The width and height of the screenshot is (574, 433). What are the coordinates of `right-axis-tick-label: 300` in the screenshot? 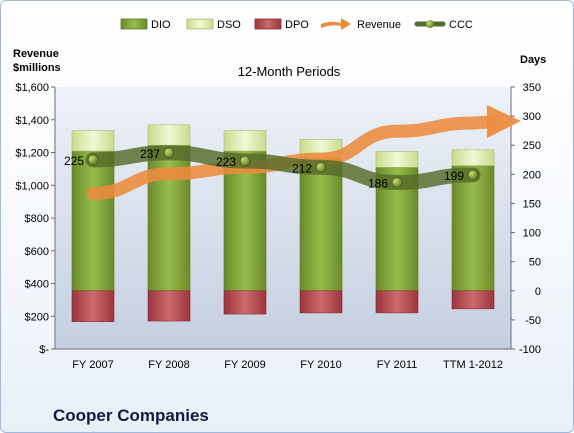 It's located at (532, 117).